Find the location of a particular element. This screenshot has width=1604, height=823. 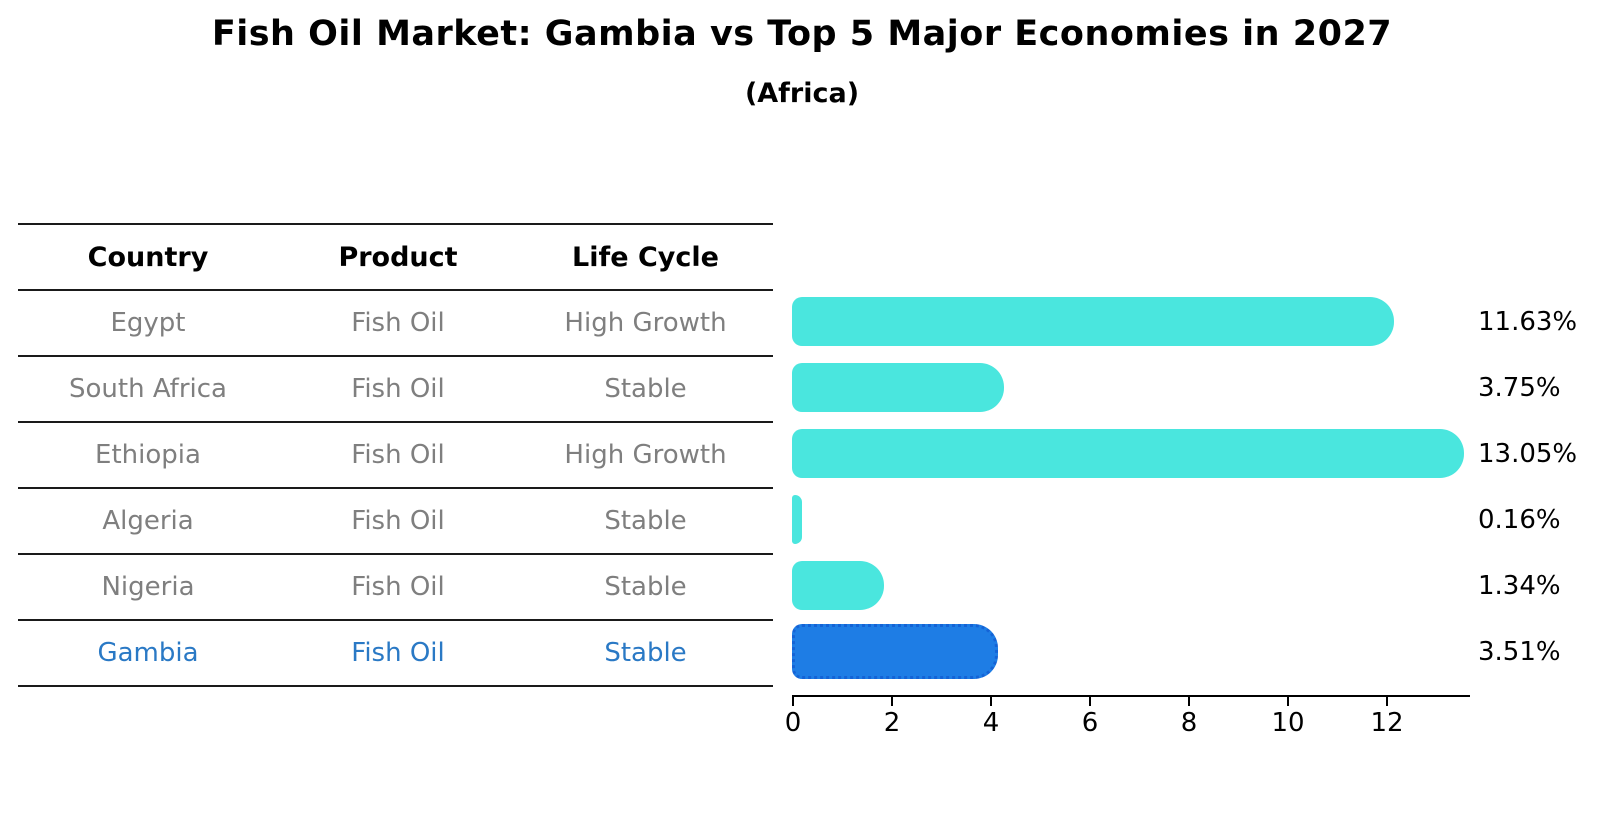

x-tick-label: 6 is located at coordinates (1090, 723).